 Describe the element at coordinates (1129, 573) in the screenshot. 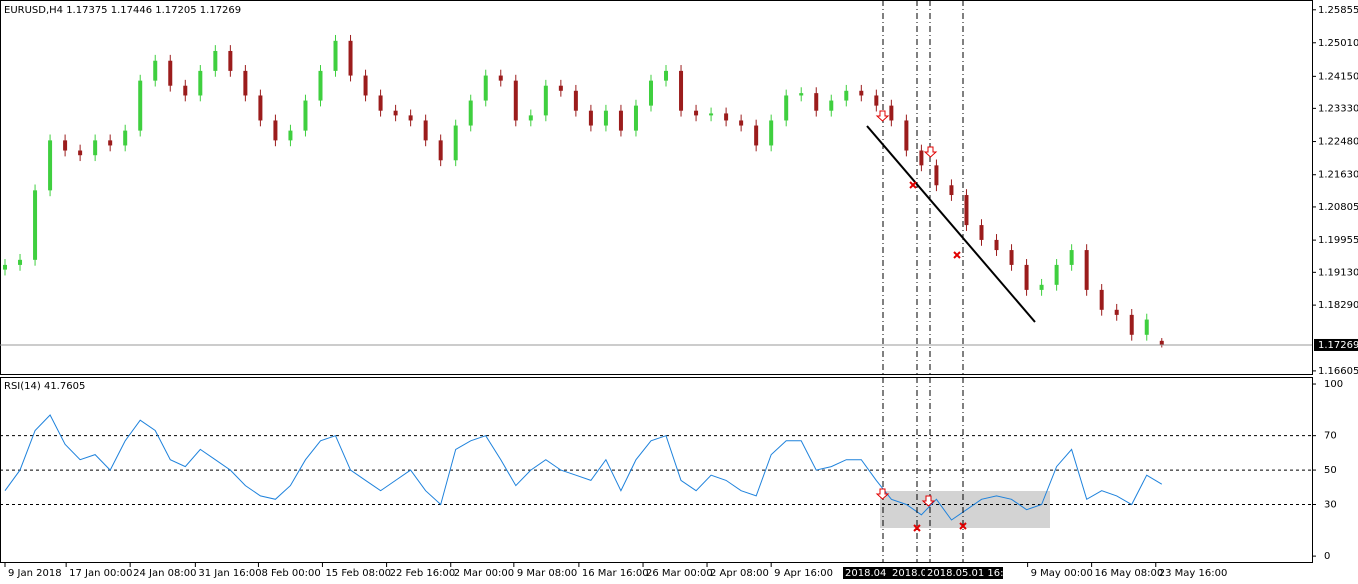

I see `x-tick-label: 16 May 08:00` at that location.